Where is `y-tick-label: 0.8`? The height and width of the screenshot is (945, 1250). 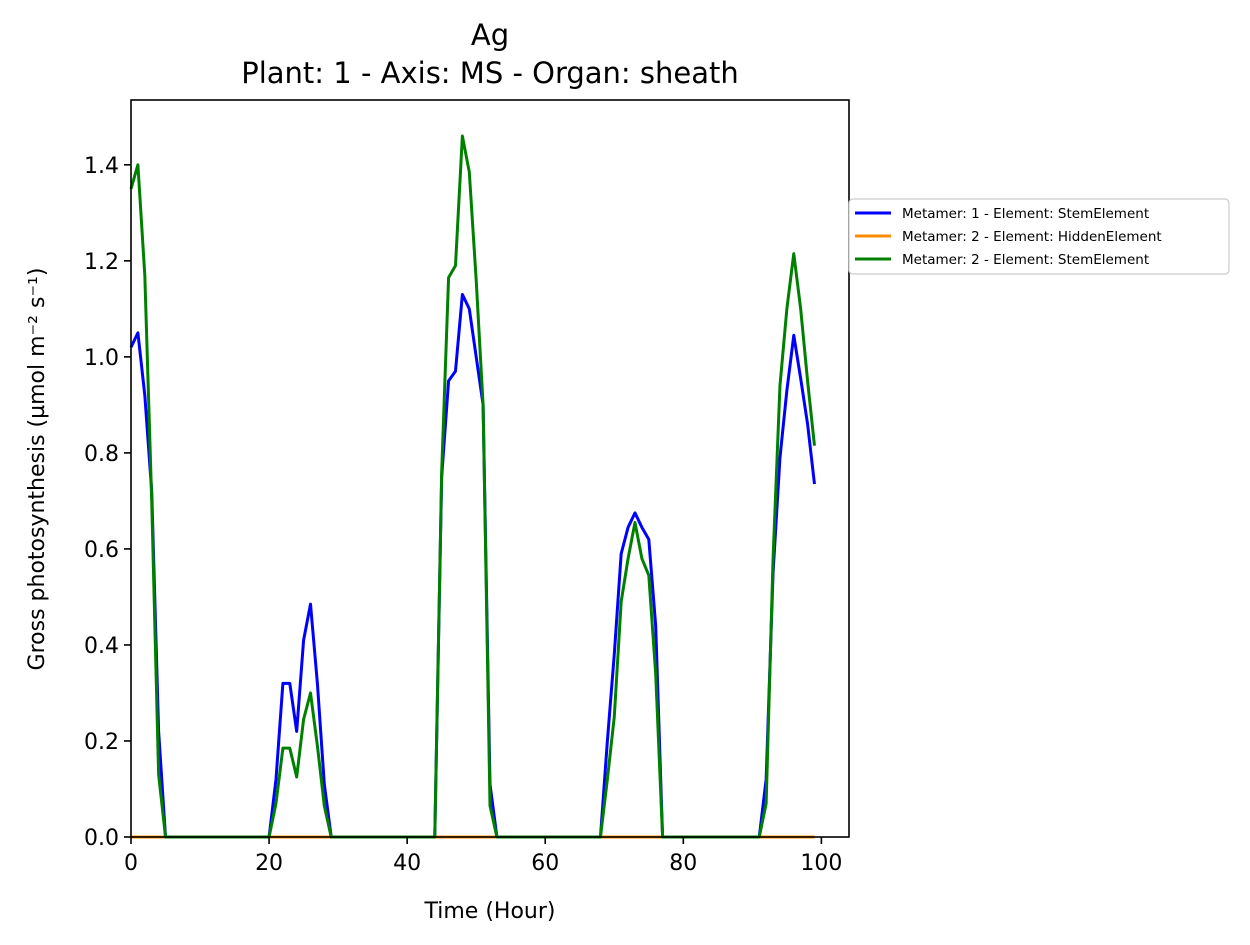
y-tick-label: 0.8 is located at coordinates (101, 454).